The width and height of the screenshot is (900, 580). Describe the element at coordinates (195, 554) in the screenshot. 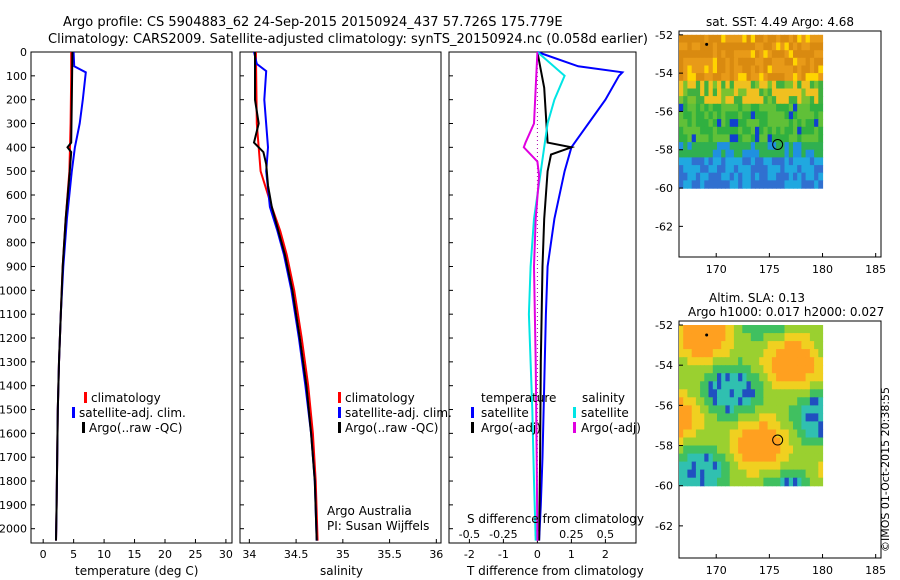

I see `x-tick-label: 25` at that location.